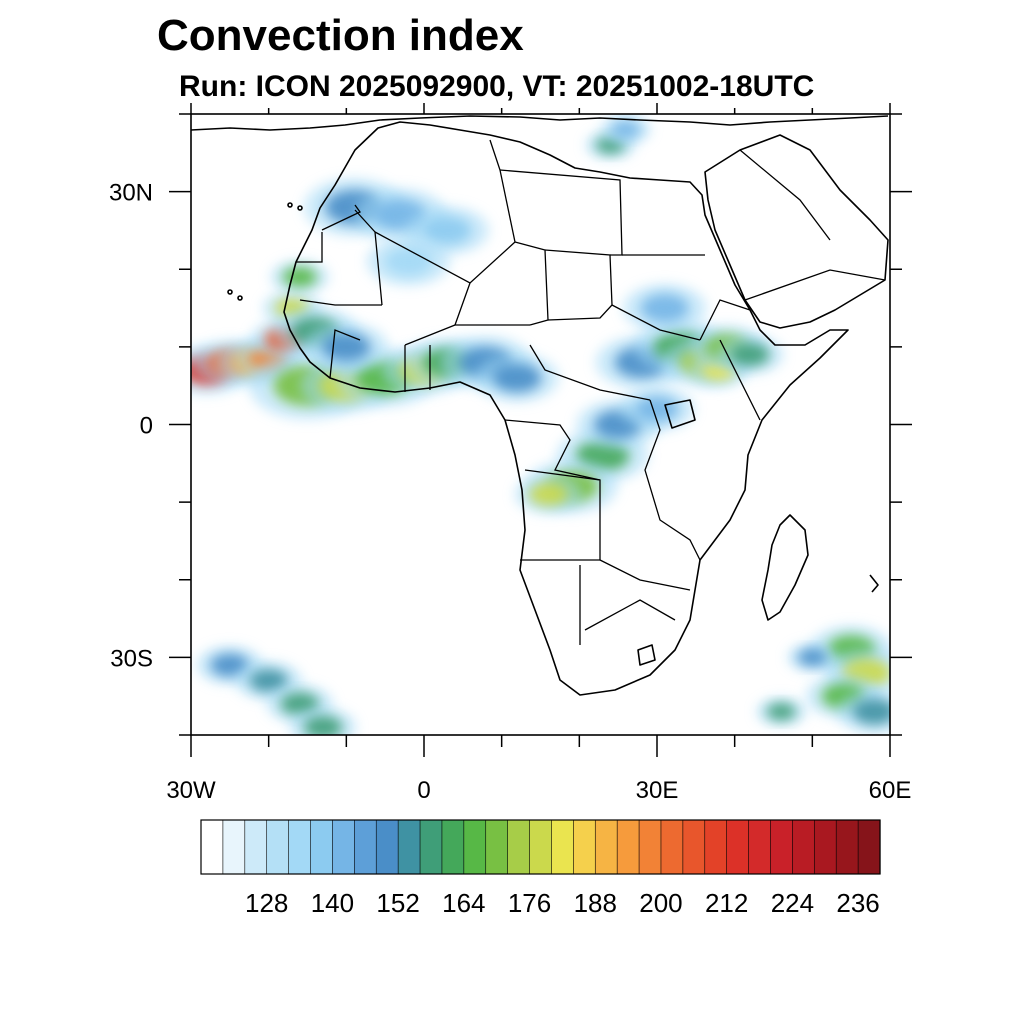 Image resolution: width=1024 pixels, height=1024 pixels. I want to click on colorbar-label: 140, so click(332, 903).